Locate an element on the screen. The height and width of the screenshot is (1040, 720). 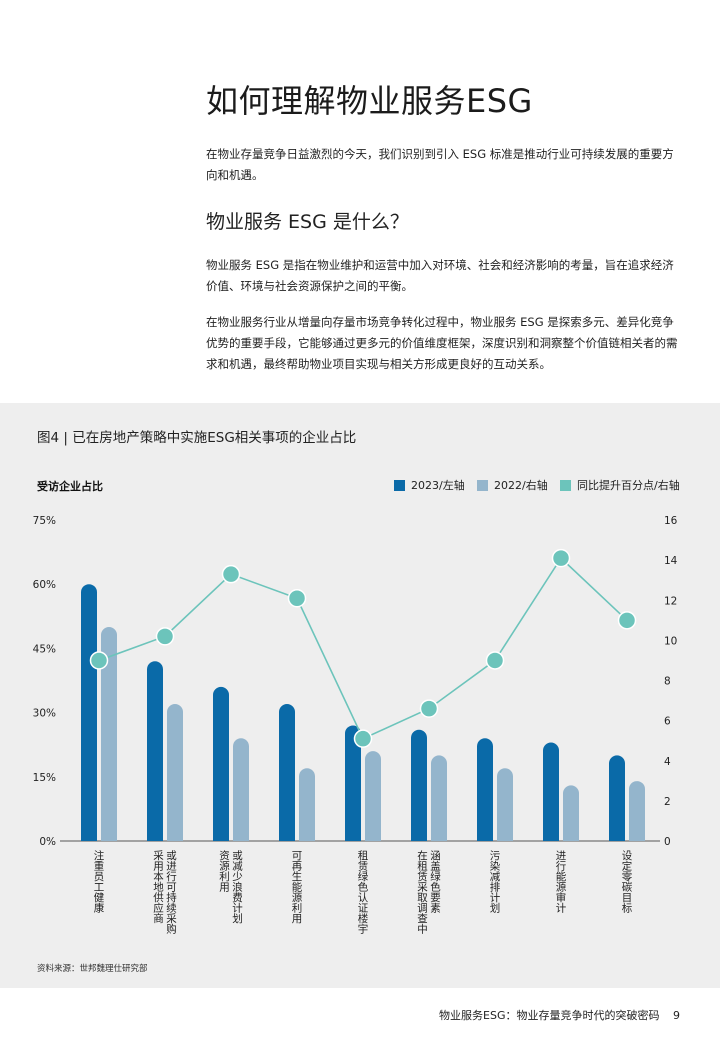
section-subheading: 物业服务 ESG 是什么？ is located at coordinates (307, 222).